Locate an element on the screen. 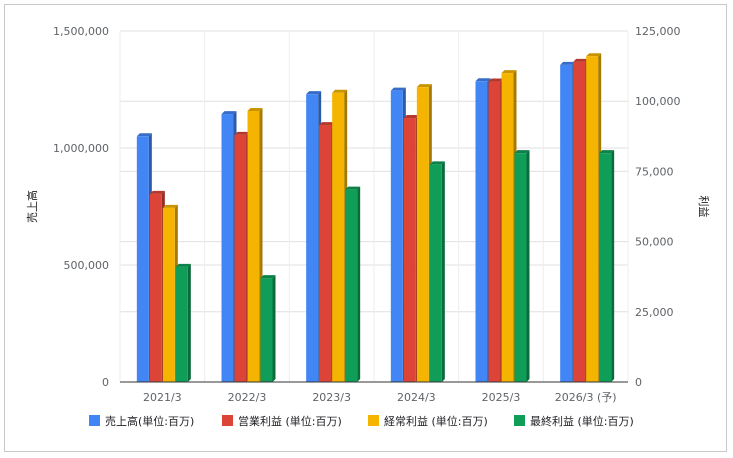 This screenshot has height=458, width=733. legend-label: 経常利益 (単位:百万) is located at coordinates (436, 421).